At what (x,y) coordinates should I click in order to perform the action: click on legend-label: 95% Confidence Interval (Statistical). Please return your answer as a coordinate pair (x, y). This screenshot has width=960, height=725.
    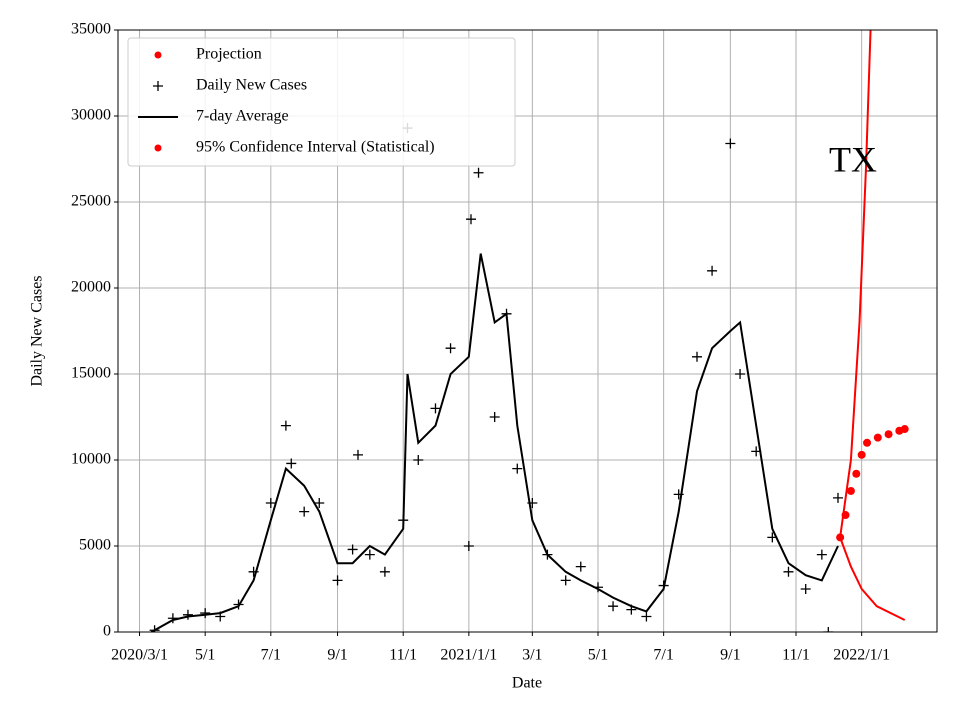
    Looking at the image, I should click on (315, 147).